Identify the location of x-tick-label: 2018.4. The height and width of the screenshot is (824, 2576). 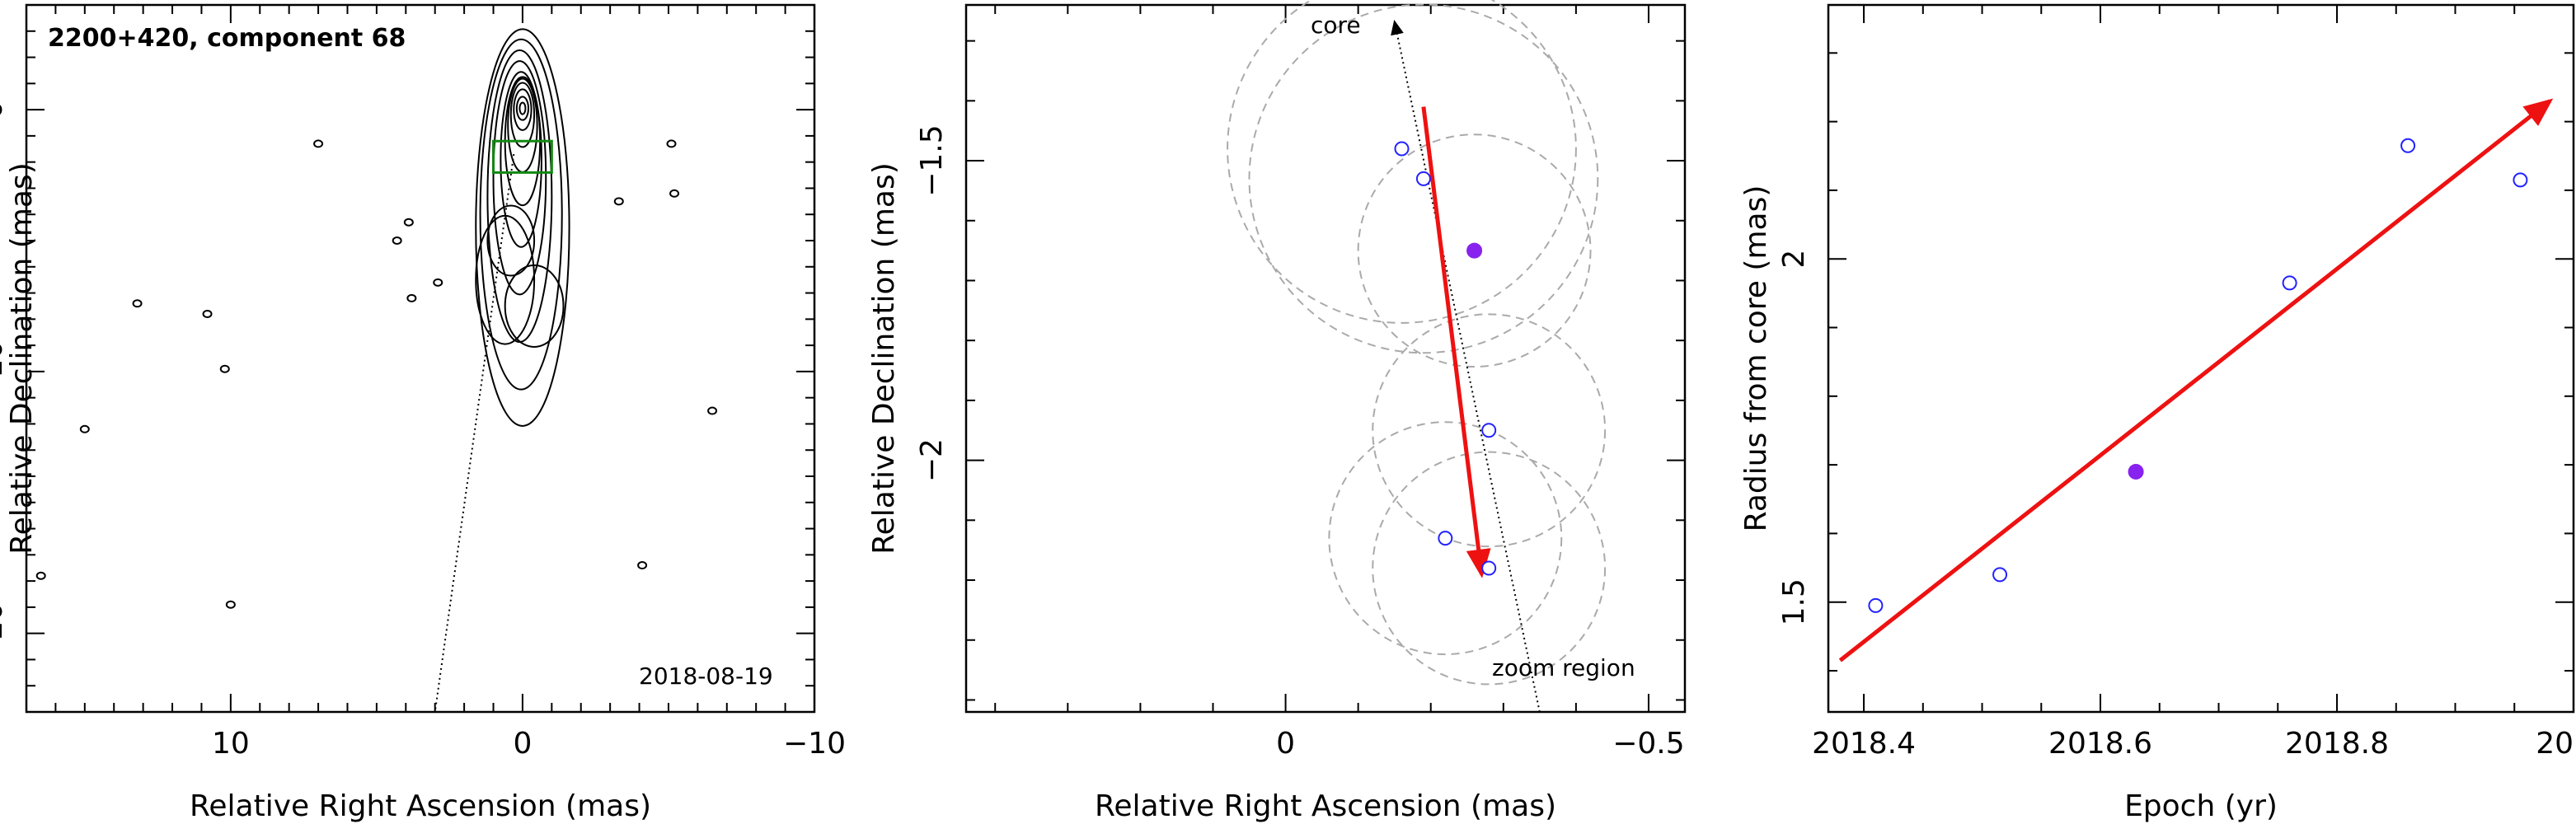
(1864, 744).